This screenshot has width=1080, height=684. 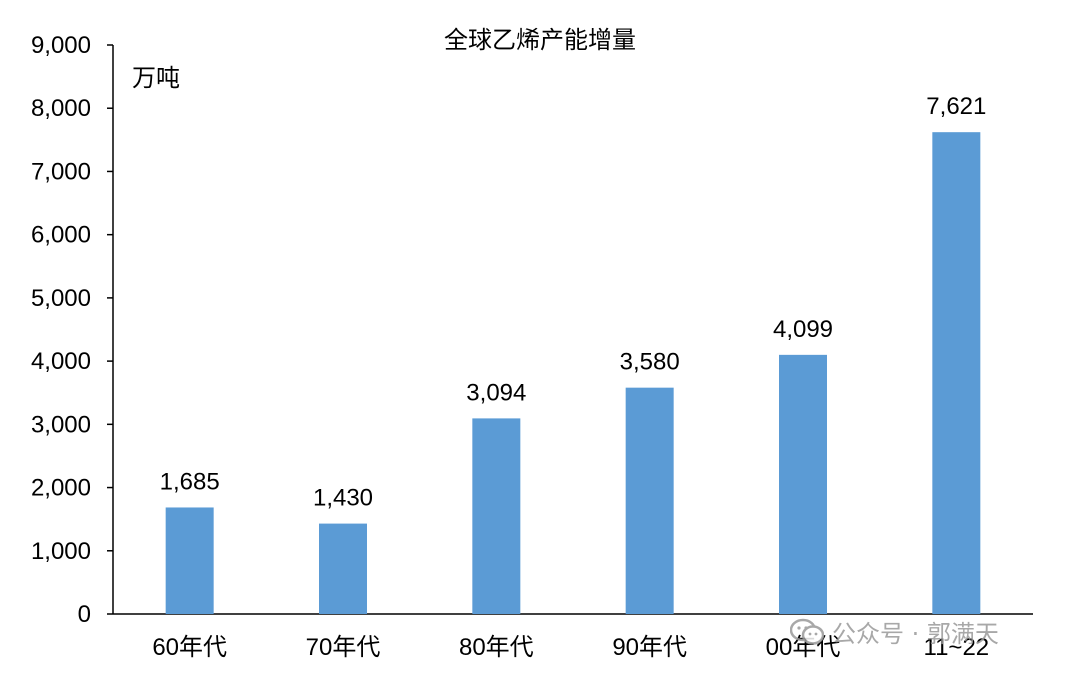 I want to click on bar-value-label: 3,094, so click(x=496, y=392).